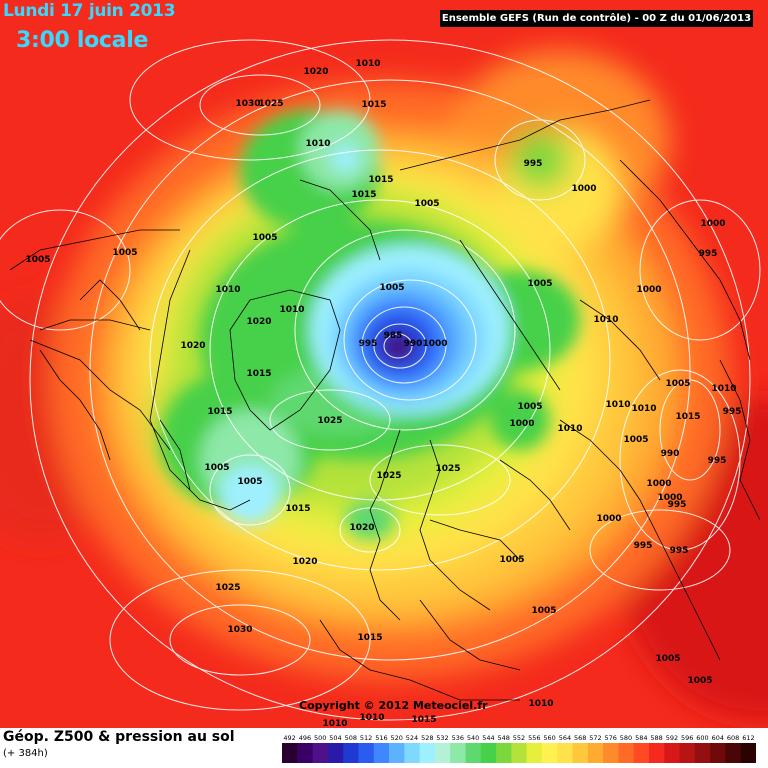  Describe the element at coordinates (393, 336) in the screenshot. I see `isobar-label: 985` at that location.